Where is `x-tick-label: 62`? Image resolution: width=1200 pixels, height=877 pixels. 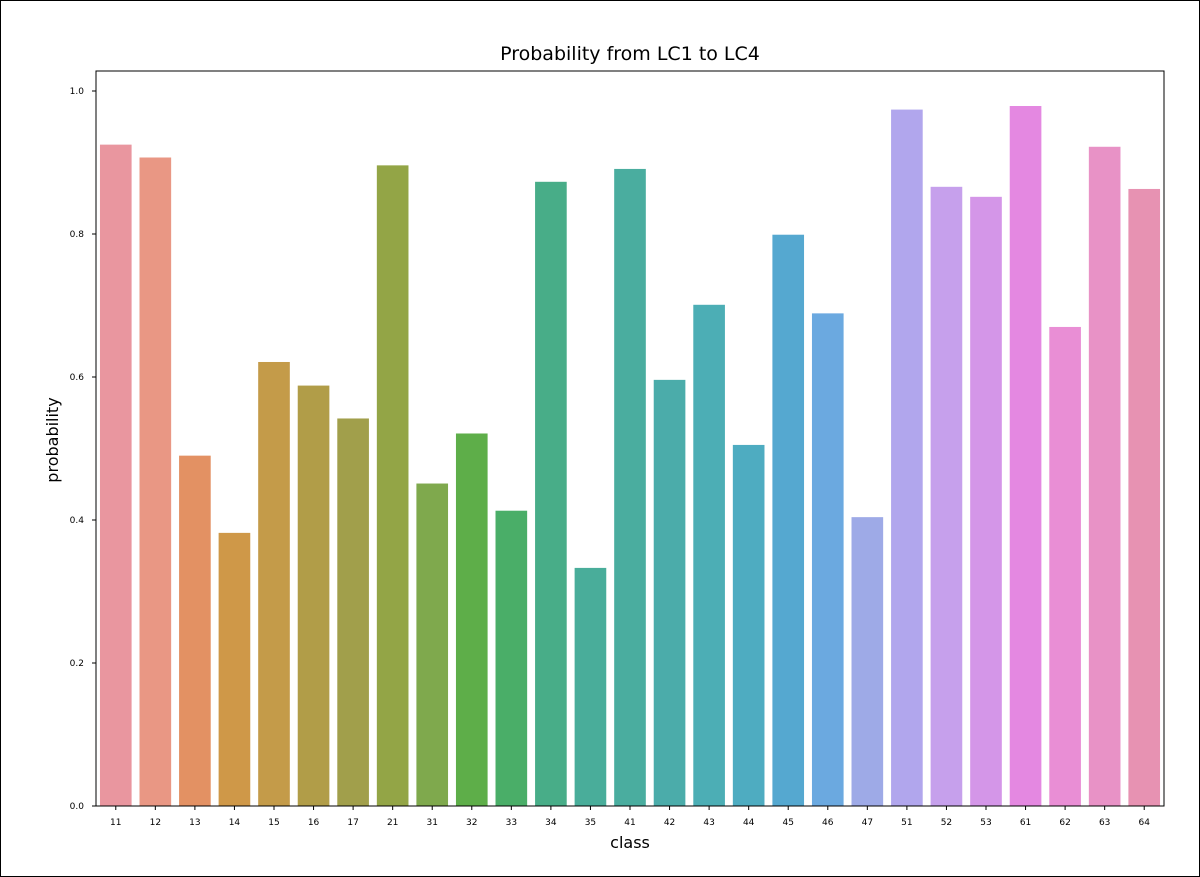
x-tick-label: 62 is located at coordinates (1064, 823).